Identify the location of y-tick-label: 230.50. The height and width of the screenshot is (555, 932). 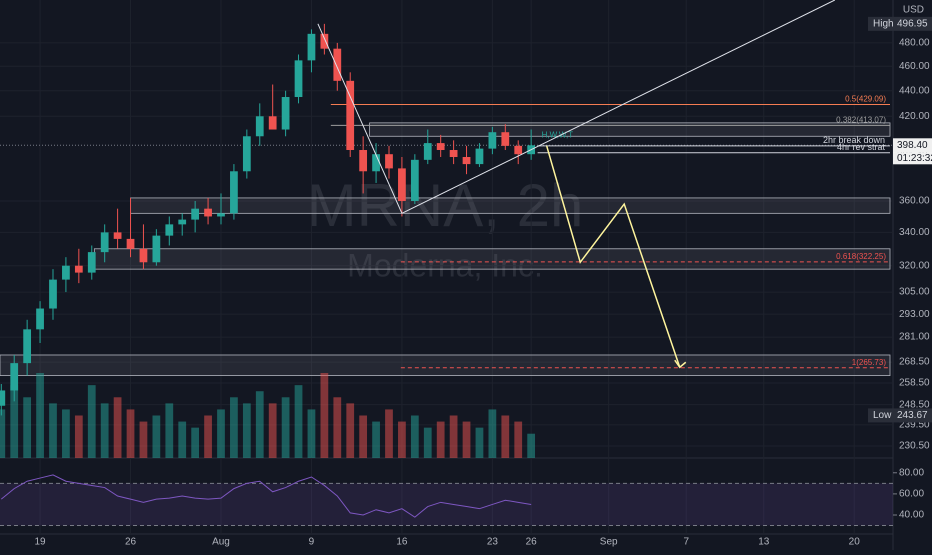
(914, 446).